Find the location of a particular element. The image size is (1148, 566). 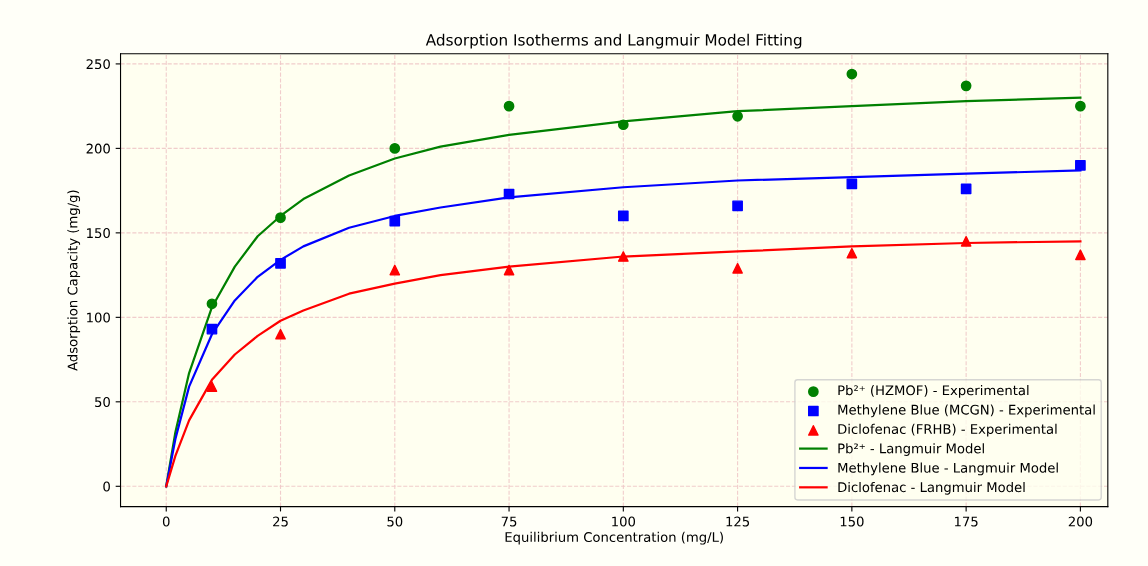

legend-label: Pb²⁺ (HZMOF) - Experimental is located at coordinates (933, 391).